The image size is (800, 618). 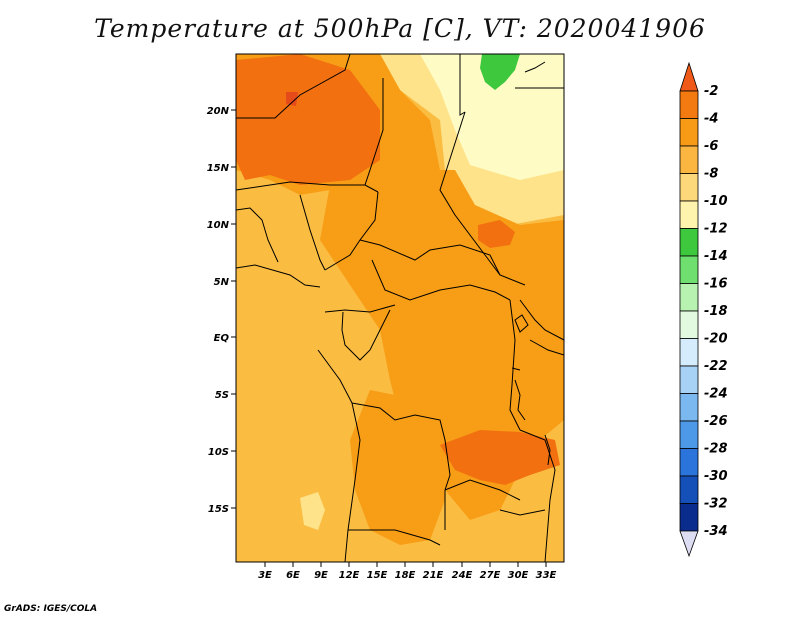 I want to click on lake-malawi, so click(x=547, y=450).